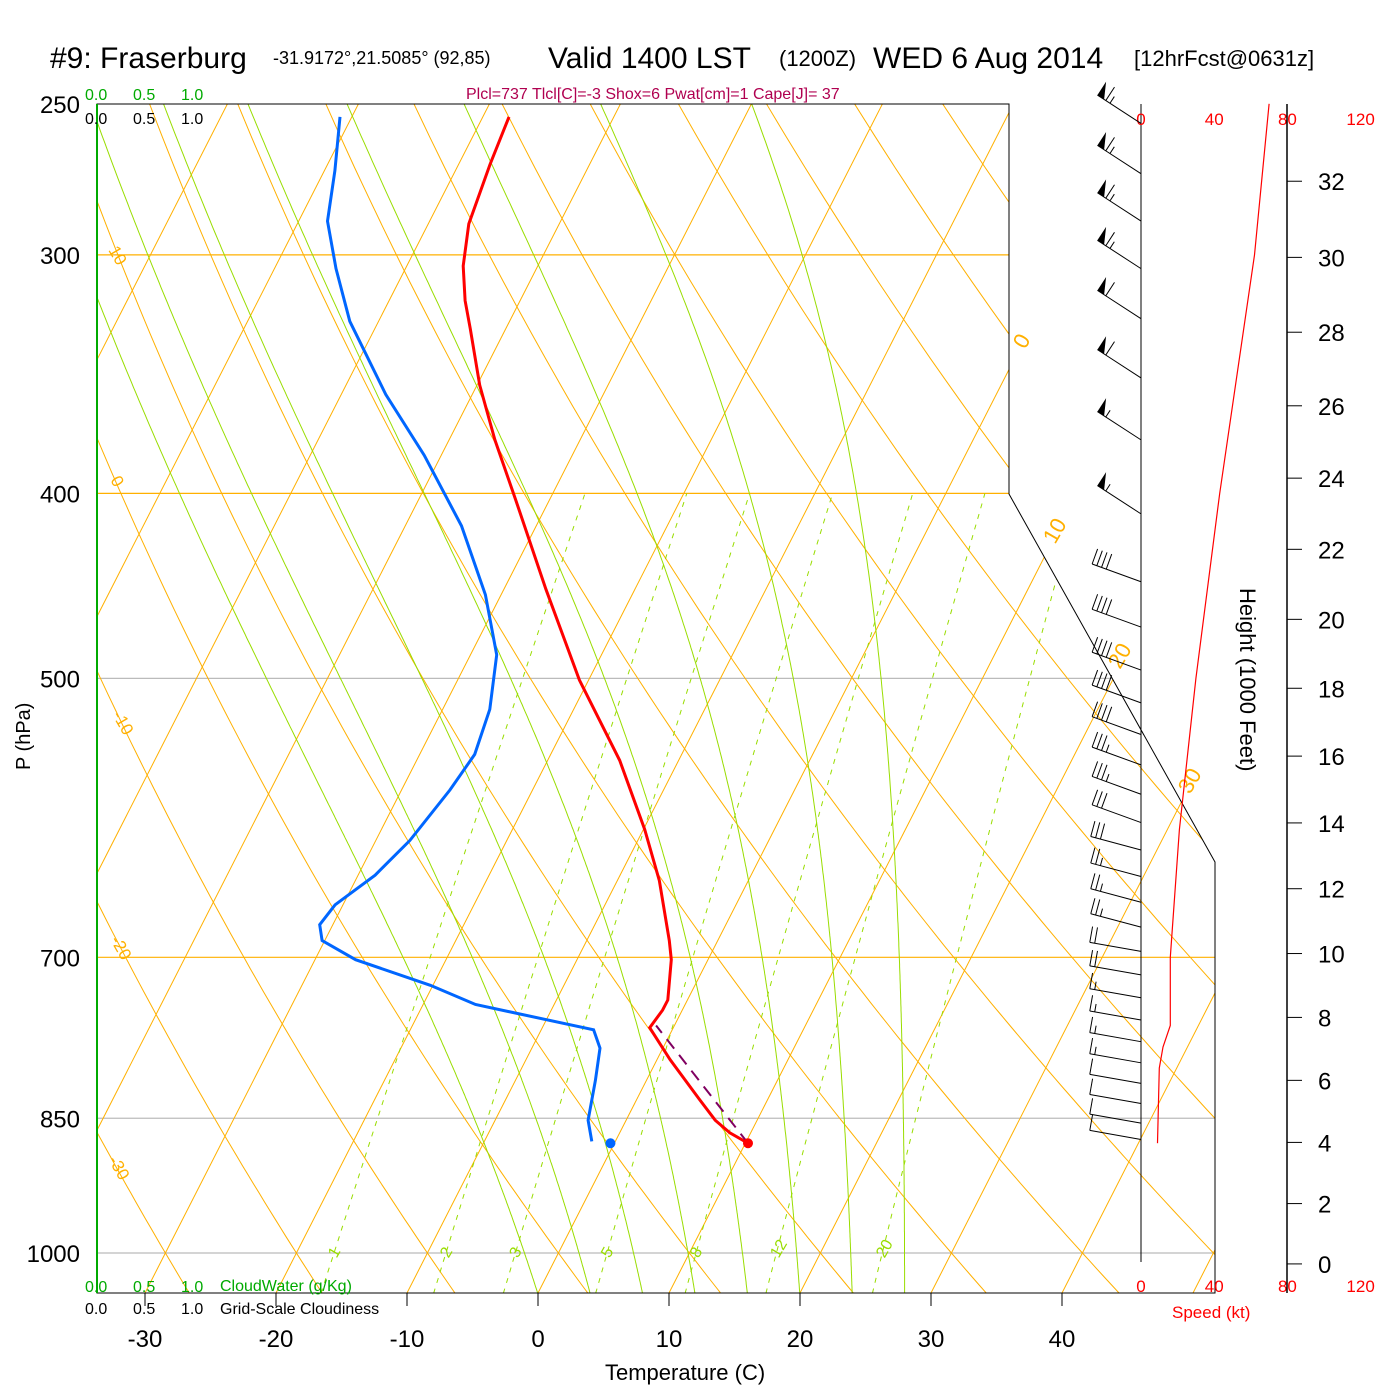 Image resolution: width=1400 pixels, height=1400 pixels. I want to click on cloudiness-label: Grid-Scale Cloudiness, so click(299, 1309).